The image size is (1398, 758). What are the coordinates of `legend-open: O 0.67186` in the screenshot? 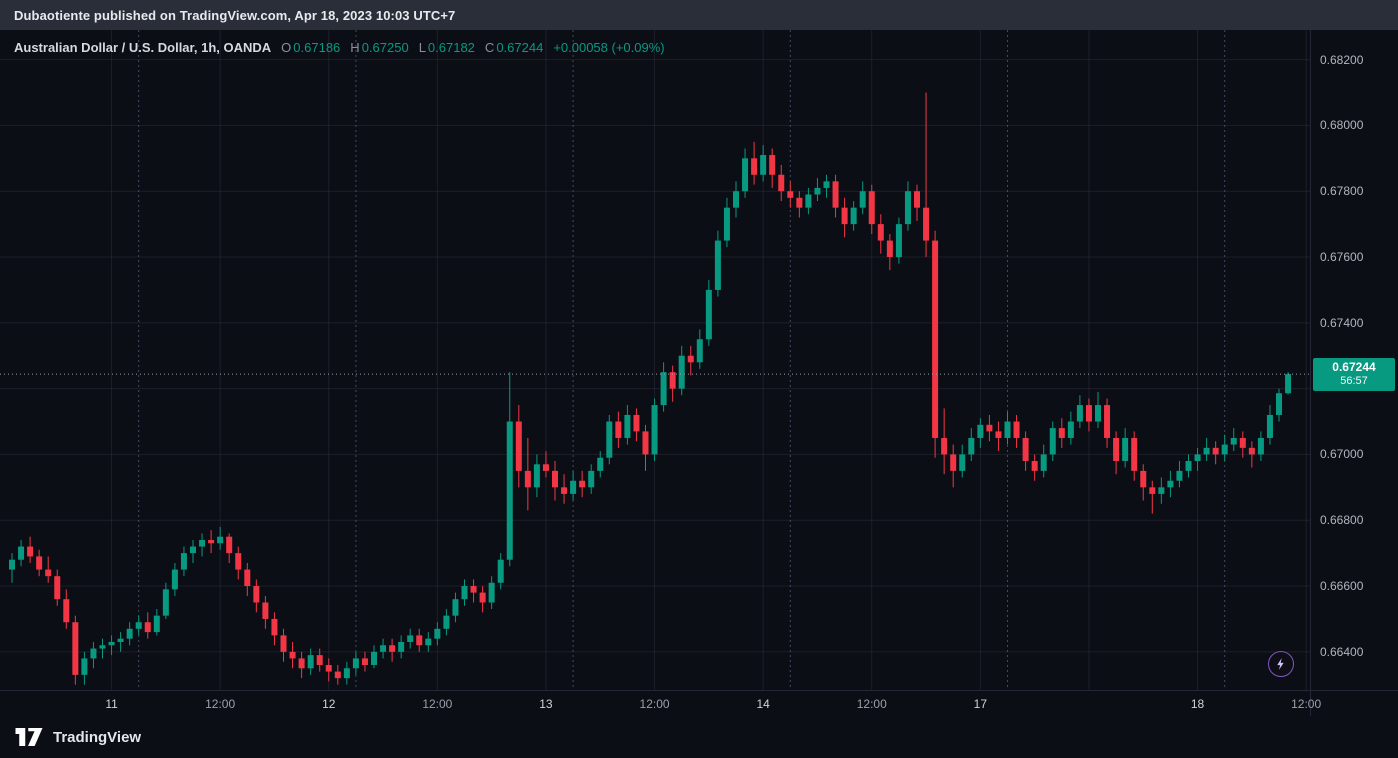 It's located at (310, 47).